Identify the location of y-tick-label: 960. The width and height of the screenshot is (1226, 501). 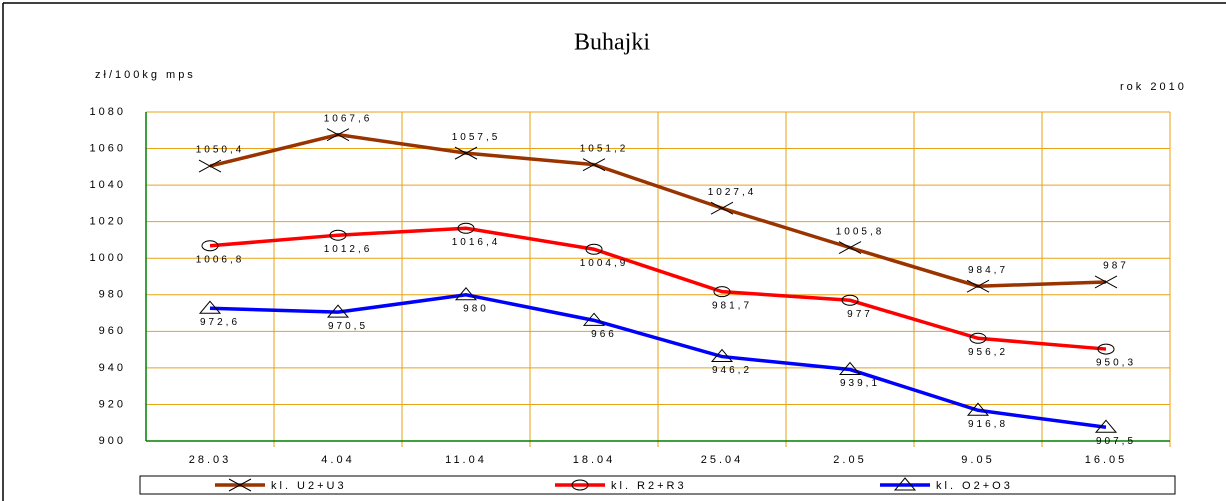
(112, 331).